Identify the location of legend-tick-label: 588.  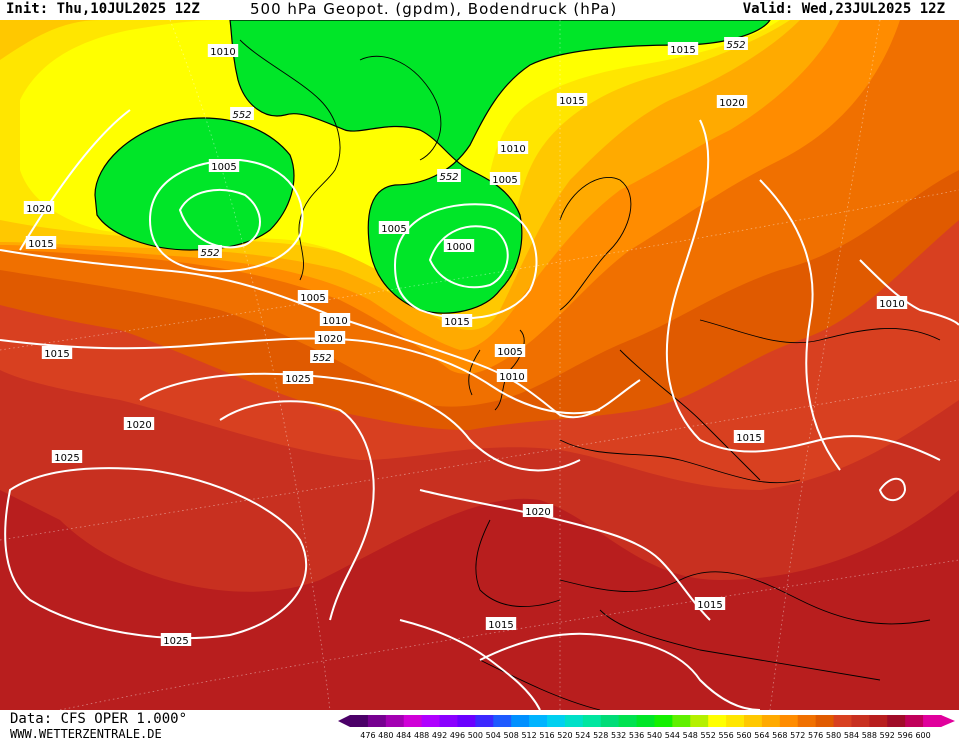
(869, 735).